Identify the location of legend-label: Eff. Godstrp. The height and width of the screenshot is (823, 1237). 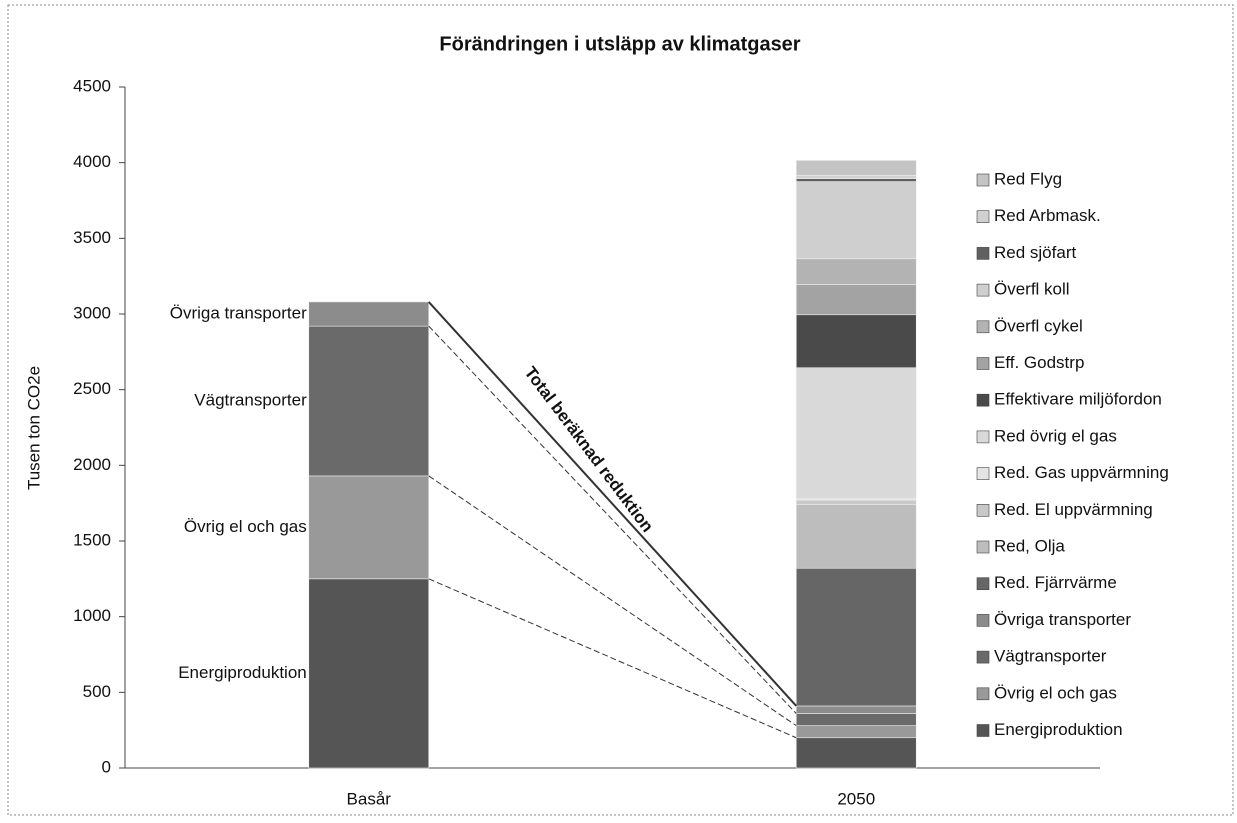
(1039, 362).